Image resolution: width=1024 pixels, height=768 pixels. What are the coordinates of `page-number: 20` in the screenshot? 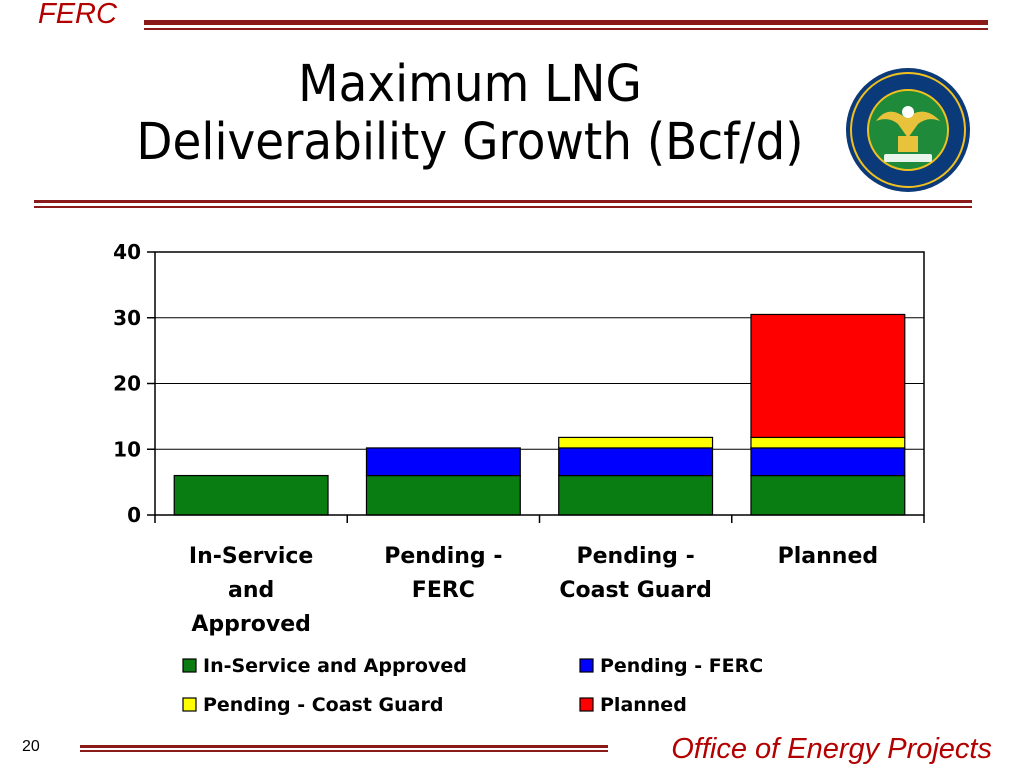 It's located at (31, 746).